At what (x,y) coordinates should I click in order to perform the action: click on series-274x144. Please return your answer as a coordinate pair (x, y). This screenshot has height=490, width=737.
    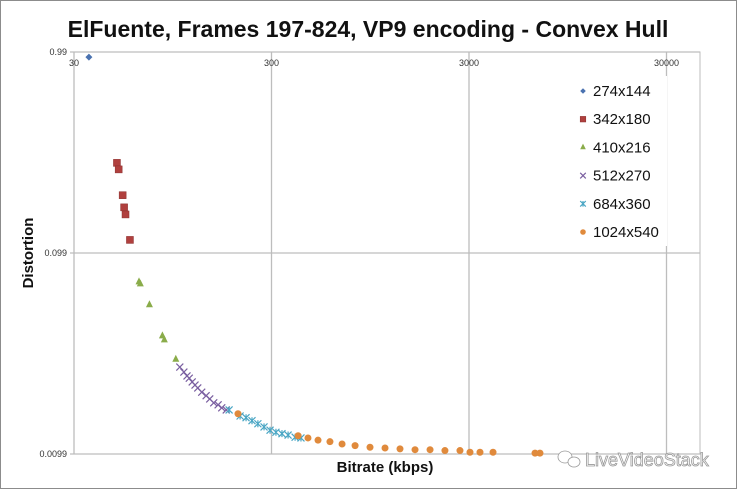
    Looking at the image, I should click on (89, 57).